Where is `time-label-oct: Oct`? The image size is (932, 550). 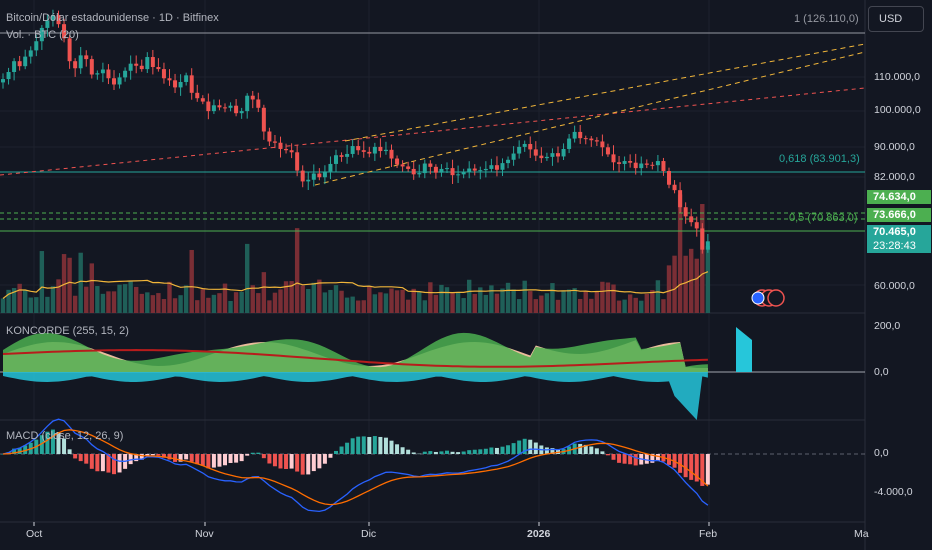 time-label-oct: Oct is located at coordinates (34, 534).